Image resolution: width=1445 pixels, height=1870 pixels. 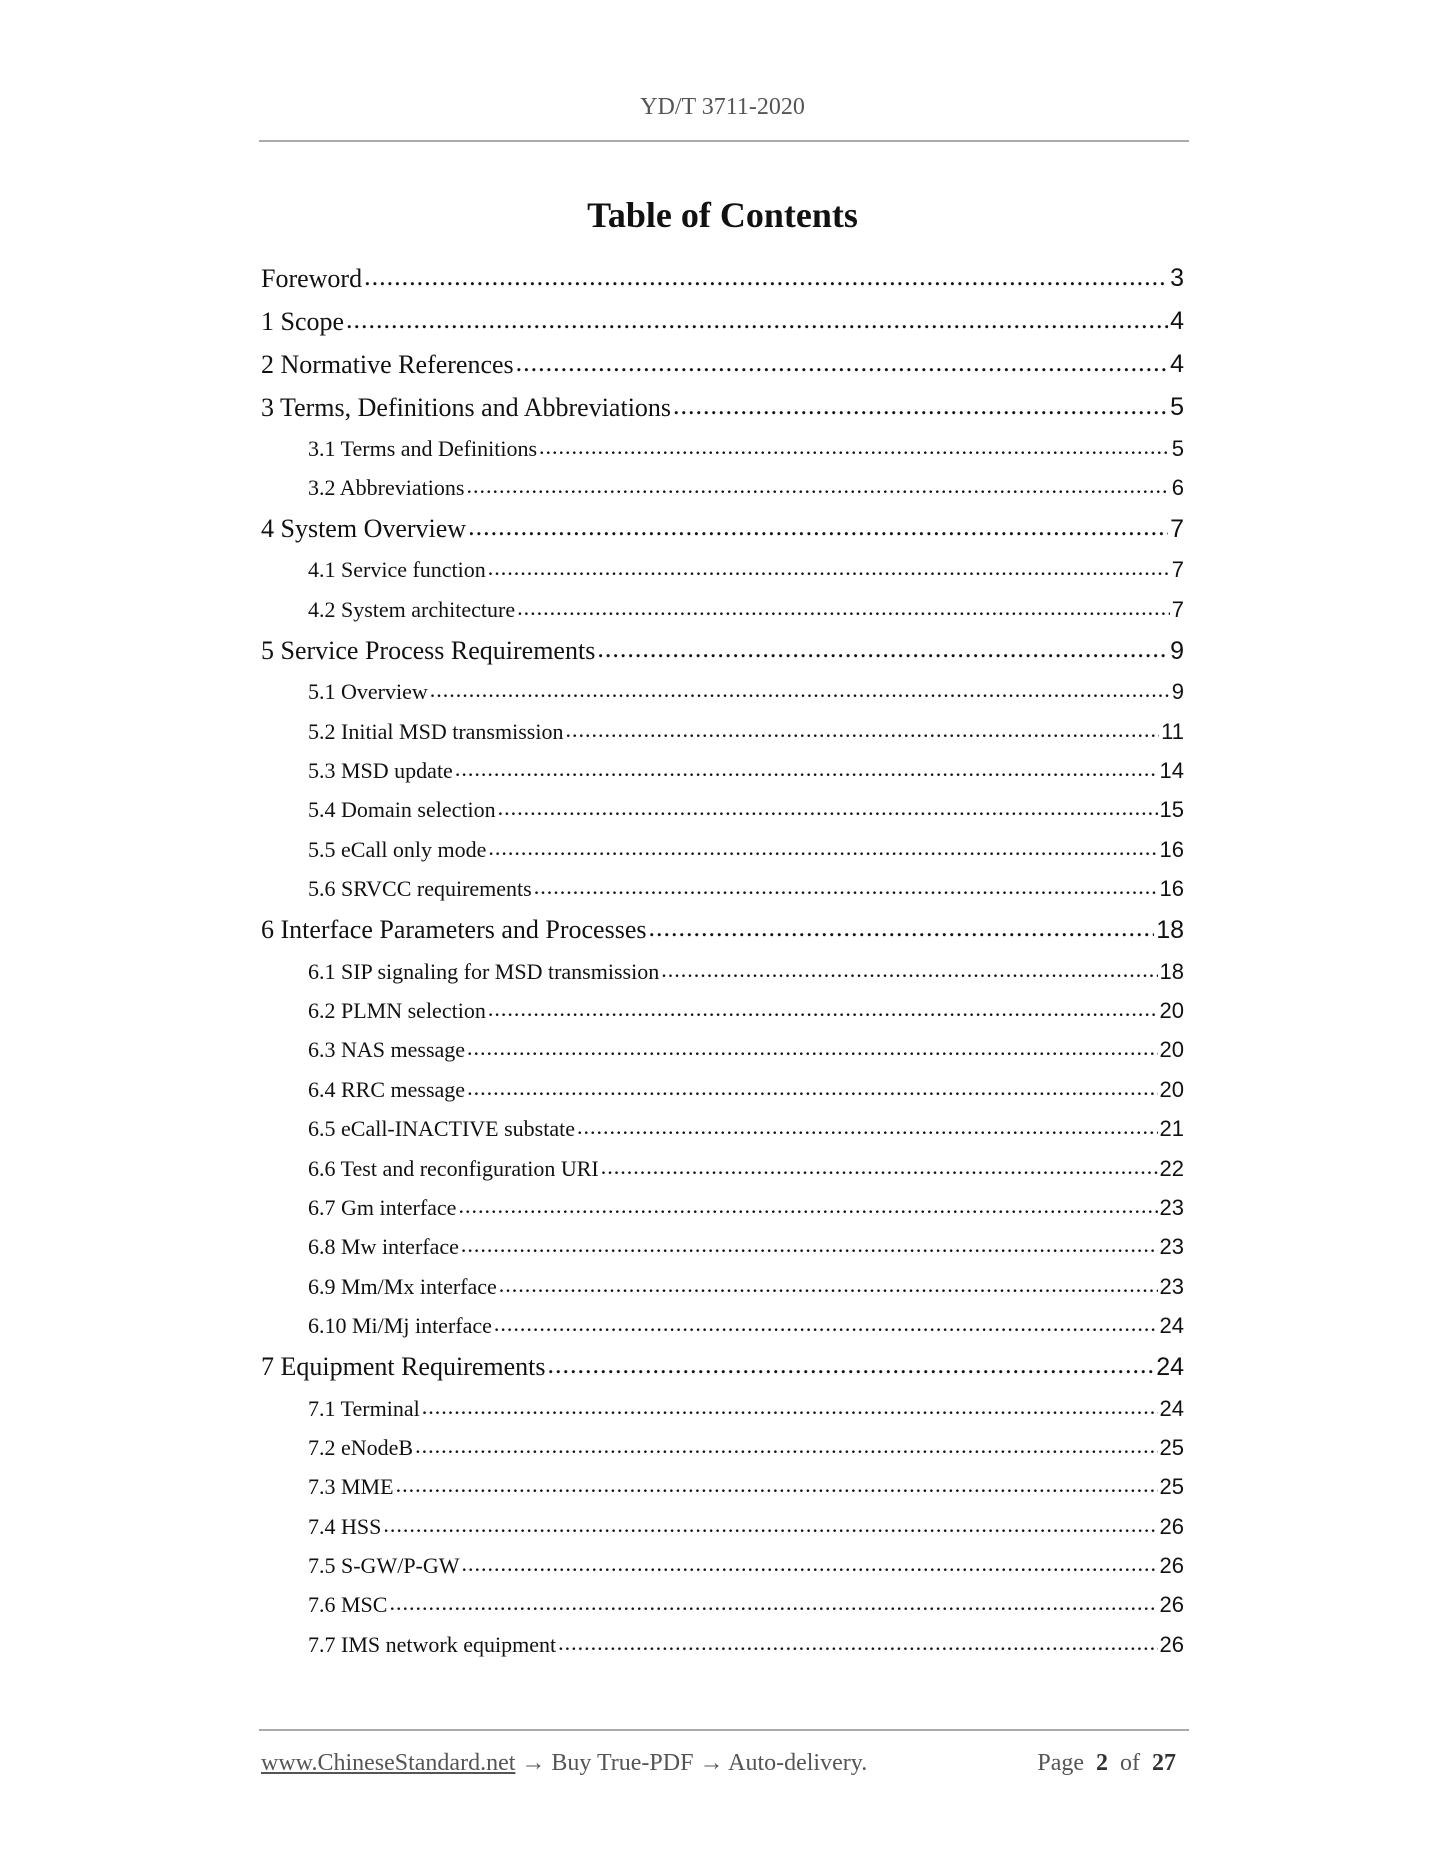 What do you see at coordinates (397, 570) in the screenshot?
I see `toc-entry-label: 4.1 Service function` at bounding box center [397, 570].